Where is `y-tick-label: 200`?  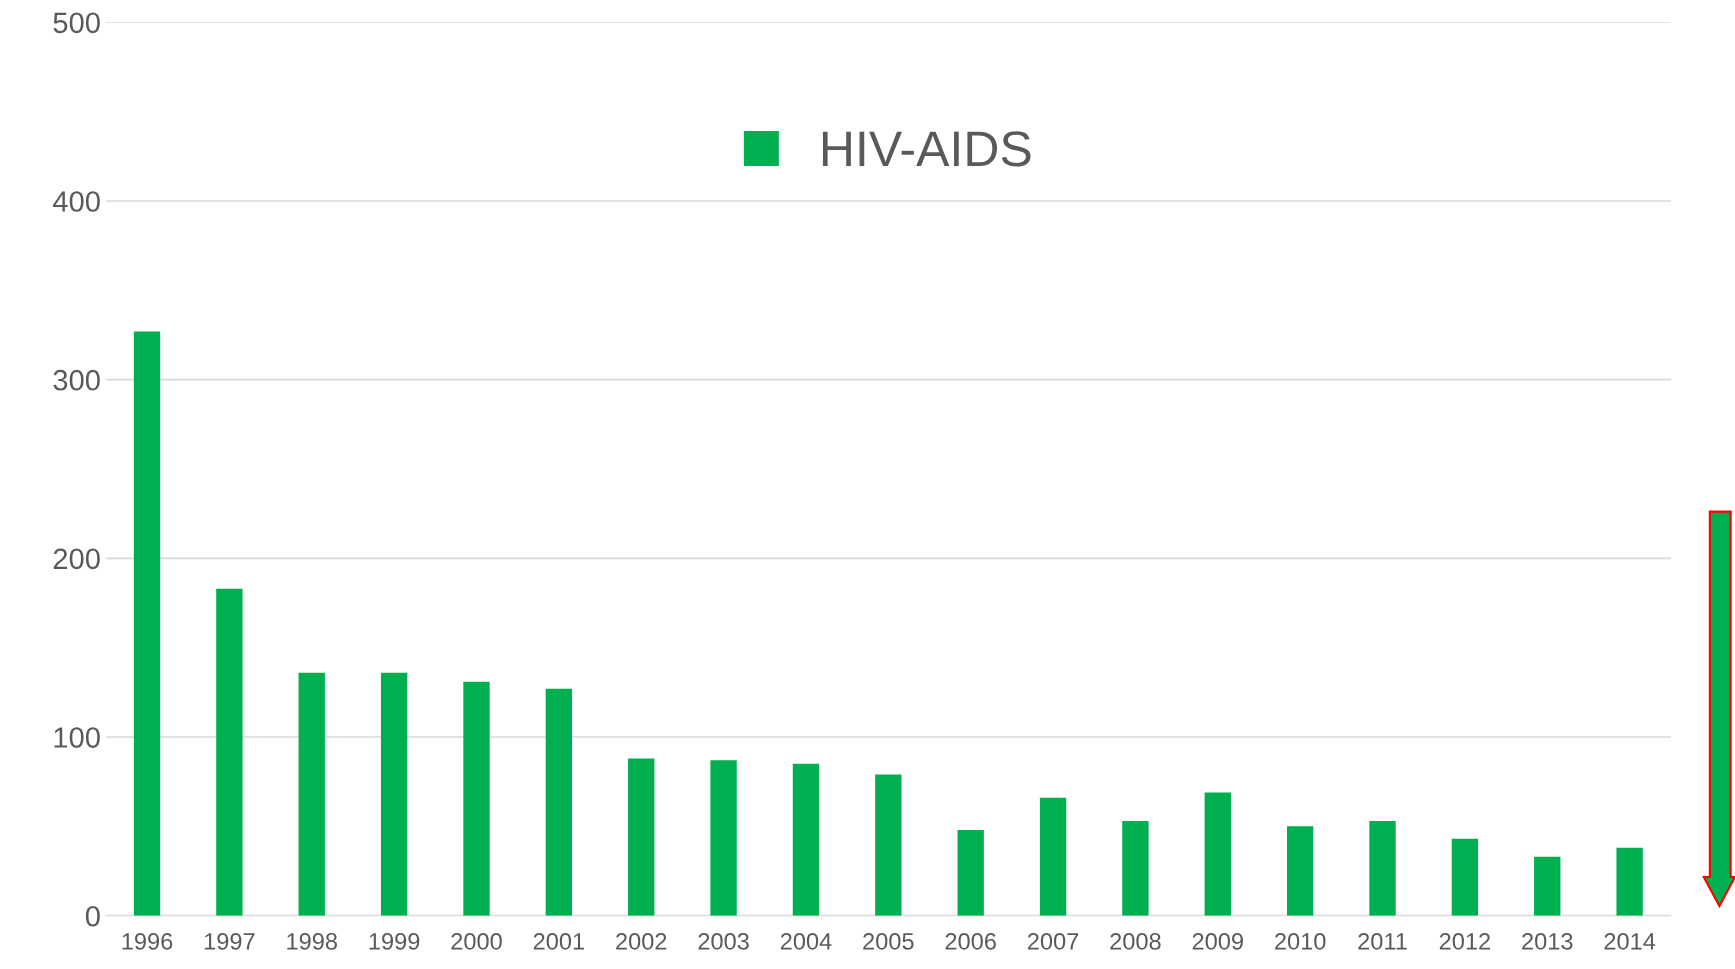
y-tick-label: 200 is located at coordinates (76, 559).